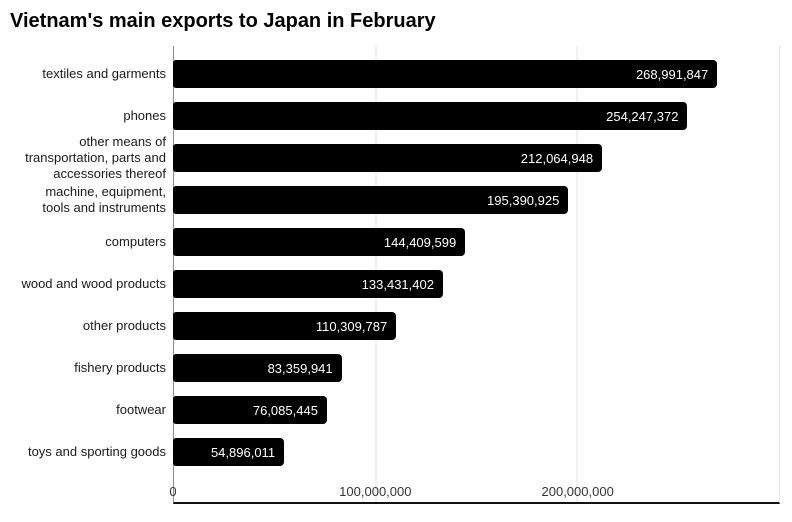  What do you see at coordinates (476, 410) in the screenshot?
I see `bar-track: 76,085,445` at bounding box center [476, 410].